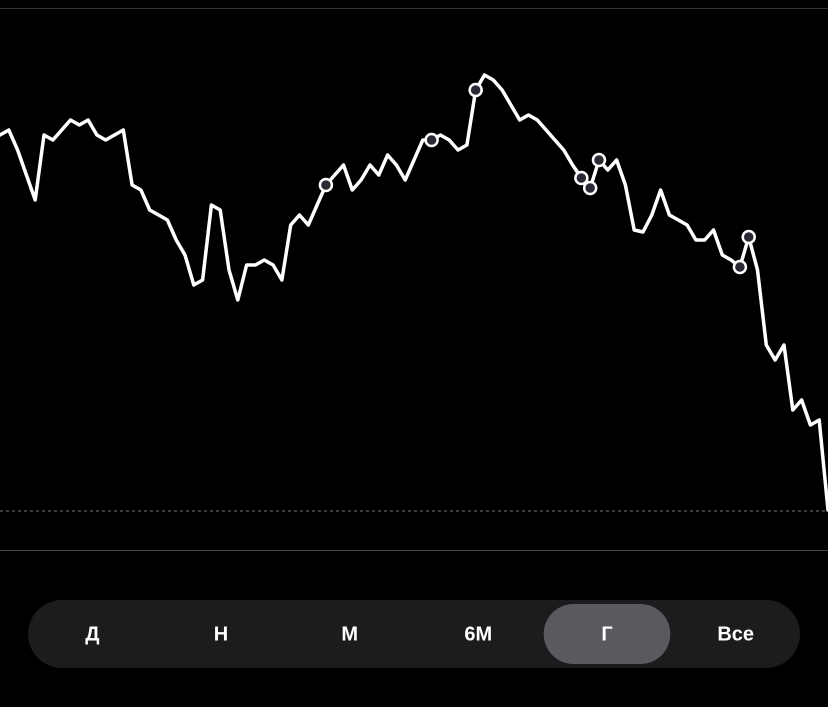 This screenshot has height=707, width=828. What do you see at coordinates (92, 634) in the screenshot?
I see `tab-label: Д` at bounding box center [92, 634].